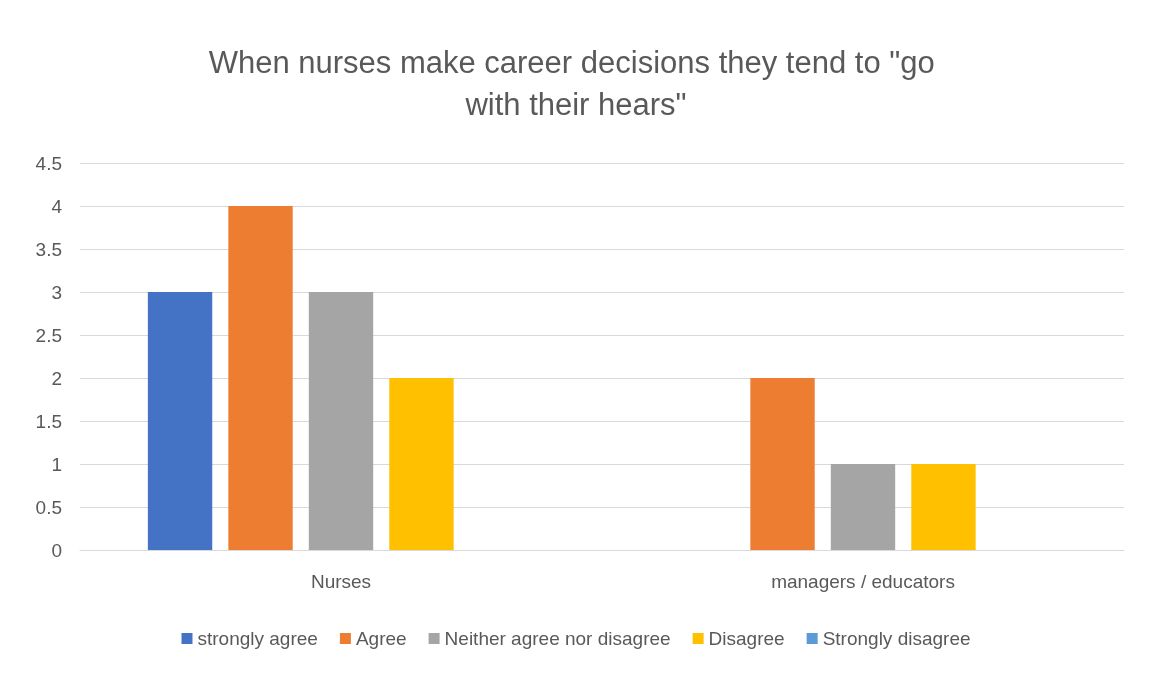  Describe the element at coordinates (576, 83) in the screenshot. I see `chart-title: When nurses make career decisions they tend to "go with their hears"` at that location.